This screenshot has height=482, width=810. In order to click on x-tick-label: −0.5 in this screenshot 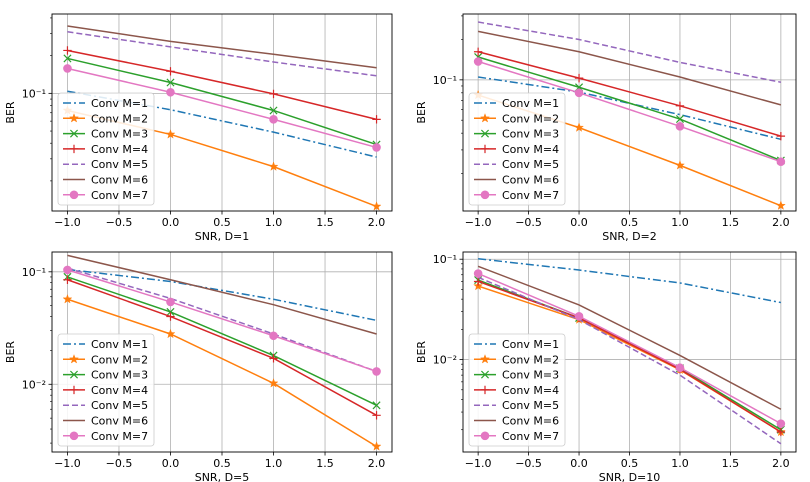, I will do `click(119, 463)`.